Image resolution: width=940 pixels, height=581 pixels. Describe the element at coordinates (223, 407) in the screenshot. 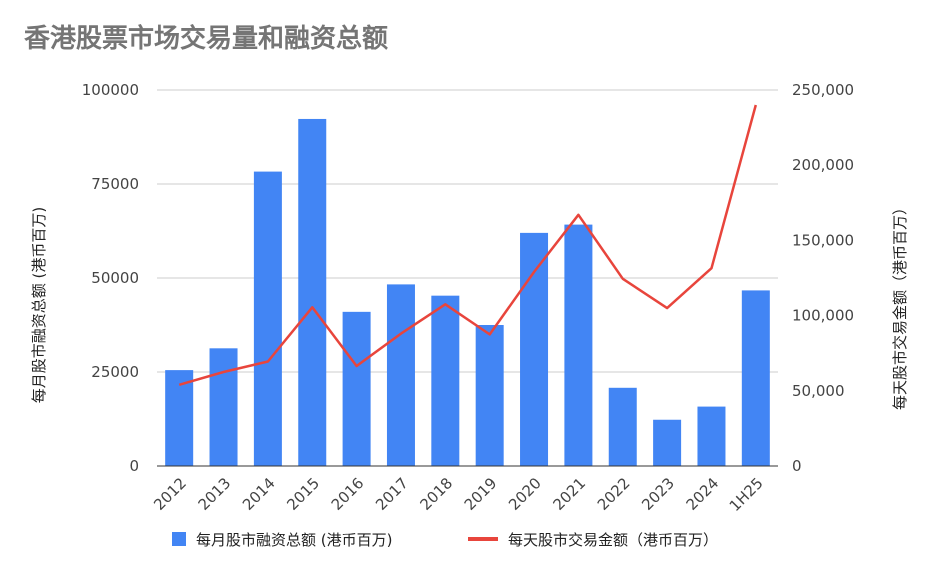

I see `bar-2013` at that location.